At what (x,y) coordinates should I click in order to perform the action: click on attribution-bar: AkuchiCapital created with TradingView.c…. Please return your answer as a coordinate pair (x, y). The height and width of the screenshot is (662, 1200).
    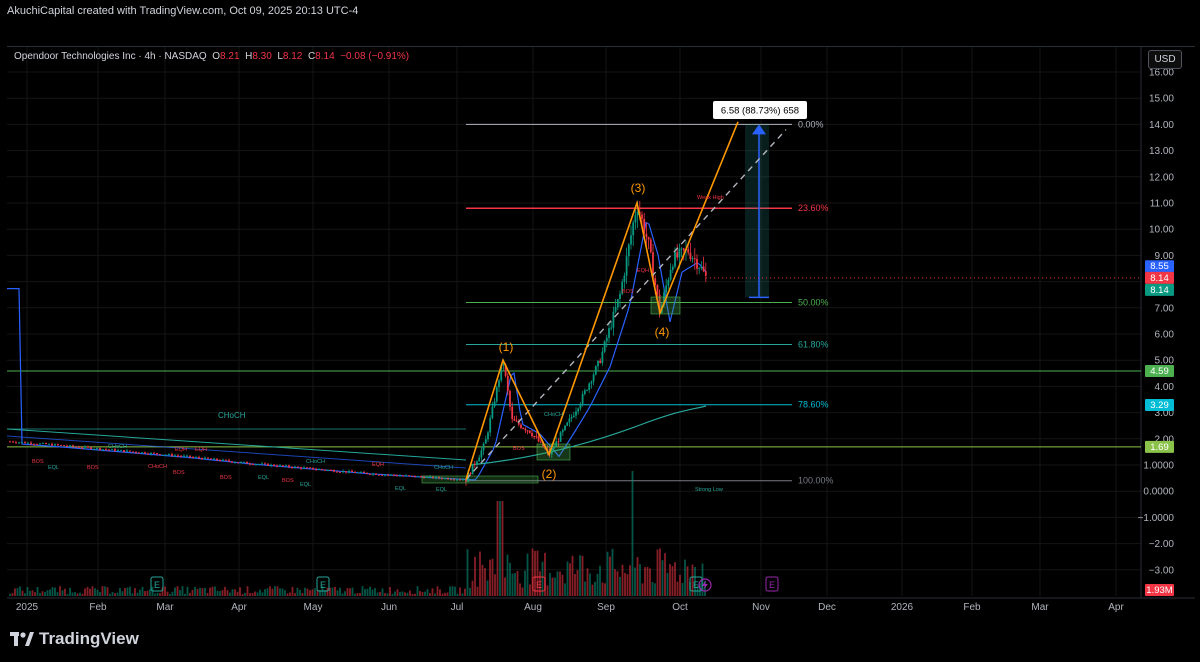
    Looking at the image, I should click on (600, 11).